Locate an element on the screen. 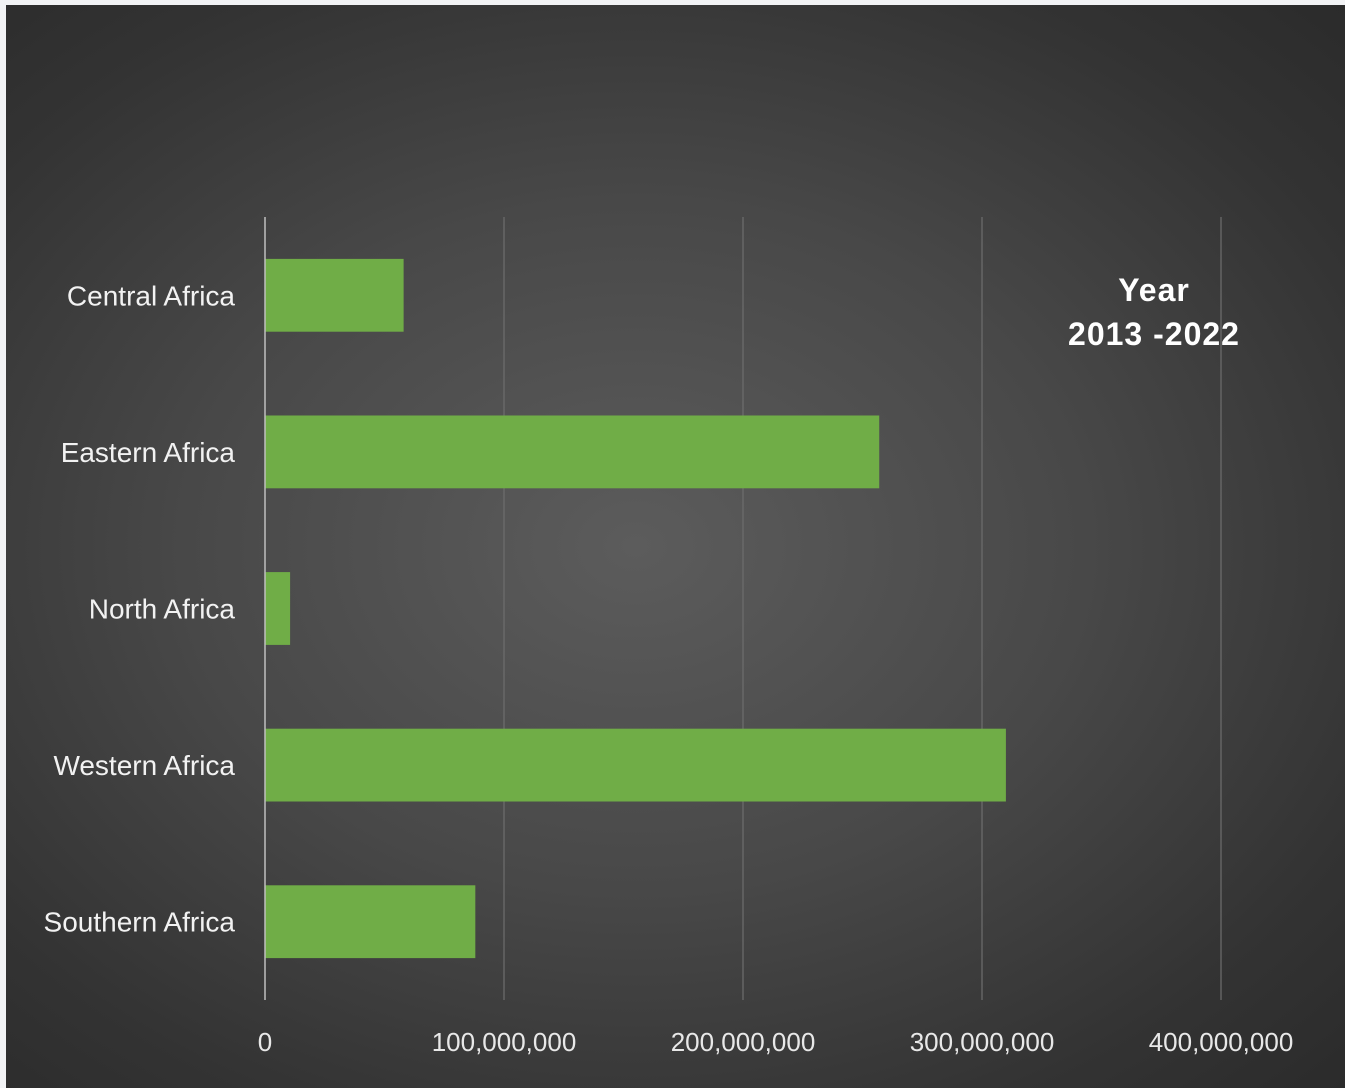 This screenshot has width=1345, height=1088. category-label-eastern-africa: Eastern Africa is located at coordinates (148, 452).